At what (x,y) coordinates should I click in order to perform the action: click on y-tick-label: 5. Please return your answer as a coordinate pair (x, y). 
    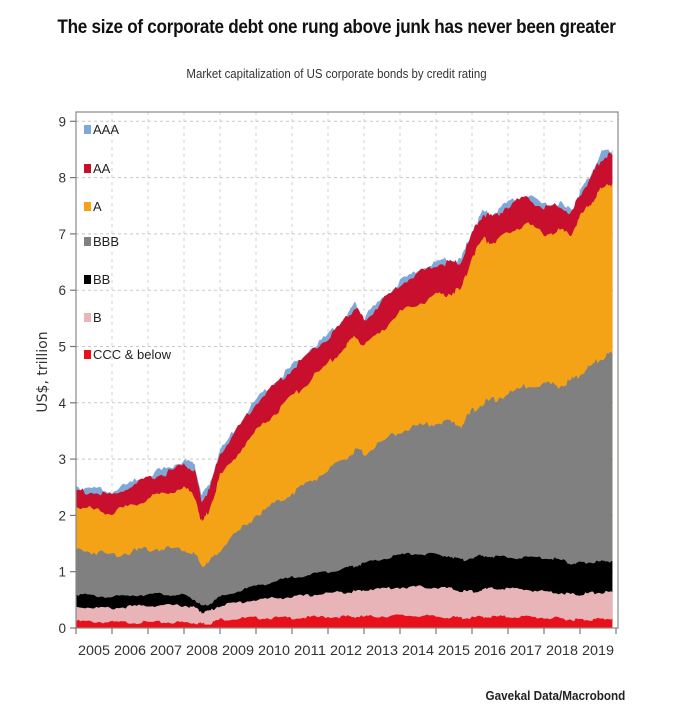
    Looking at the image, I should click on (62, 347).